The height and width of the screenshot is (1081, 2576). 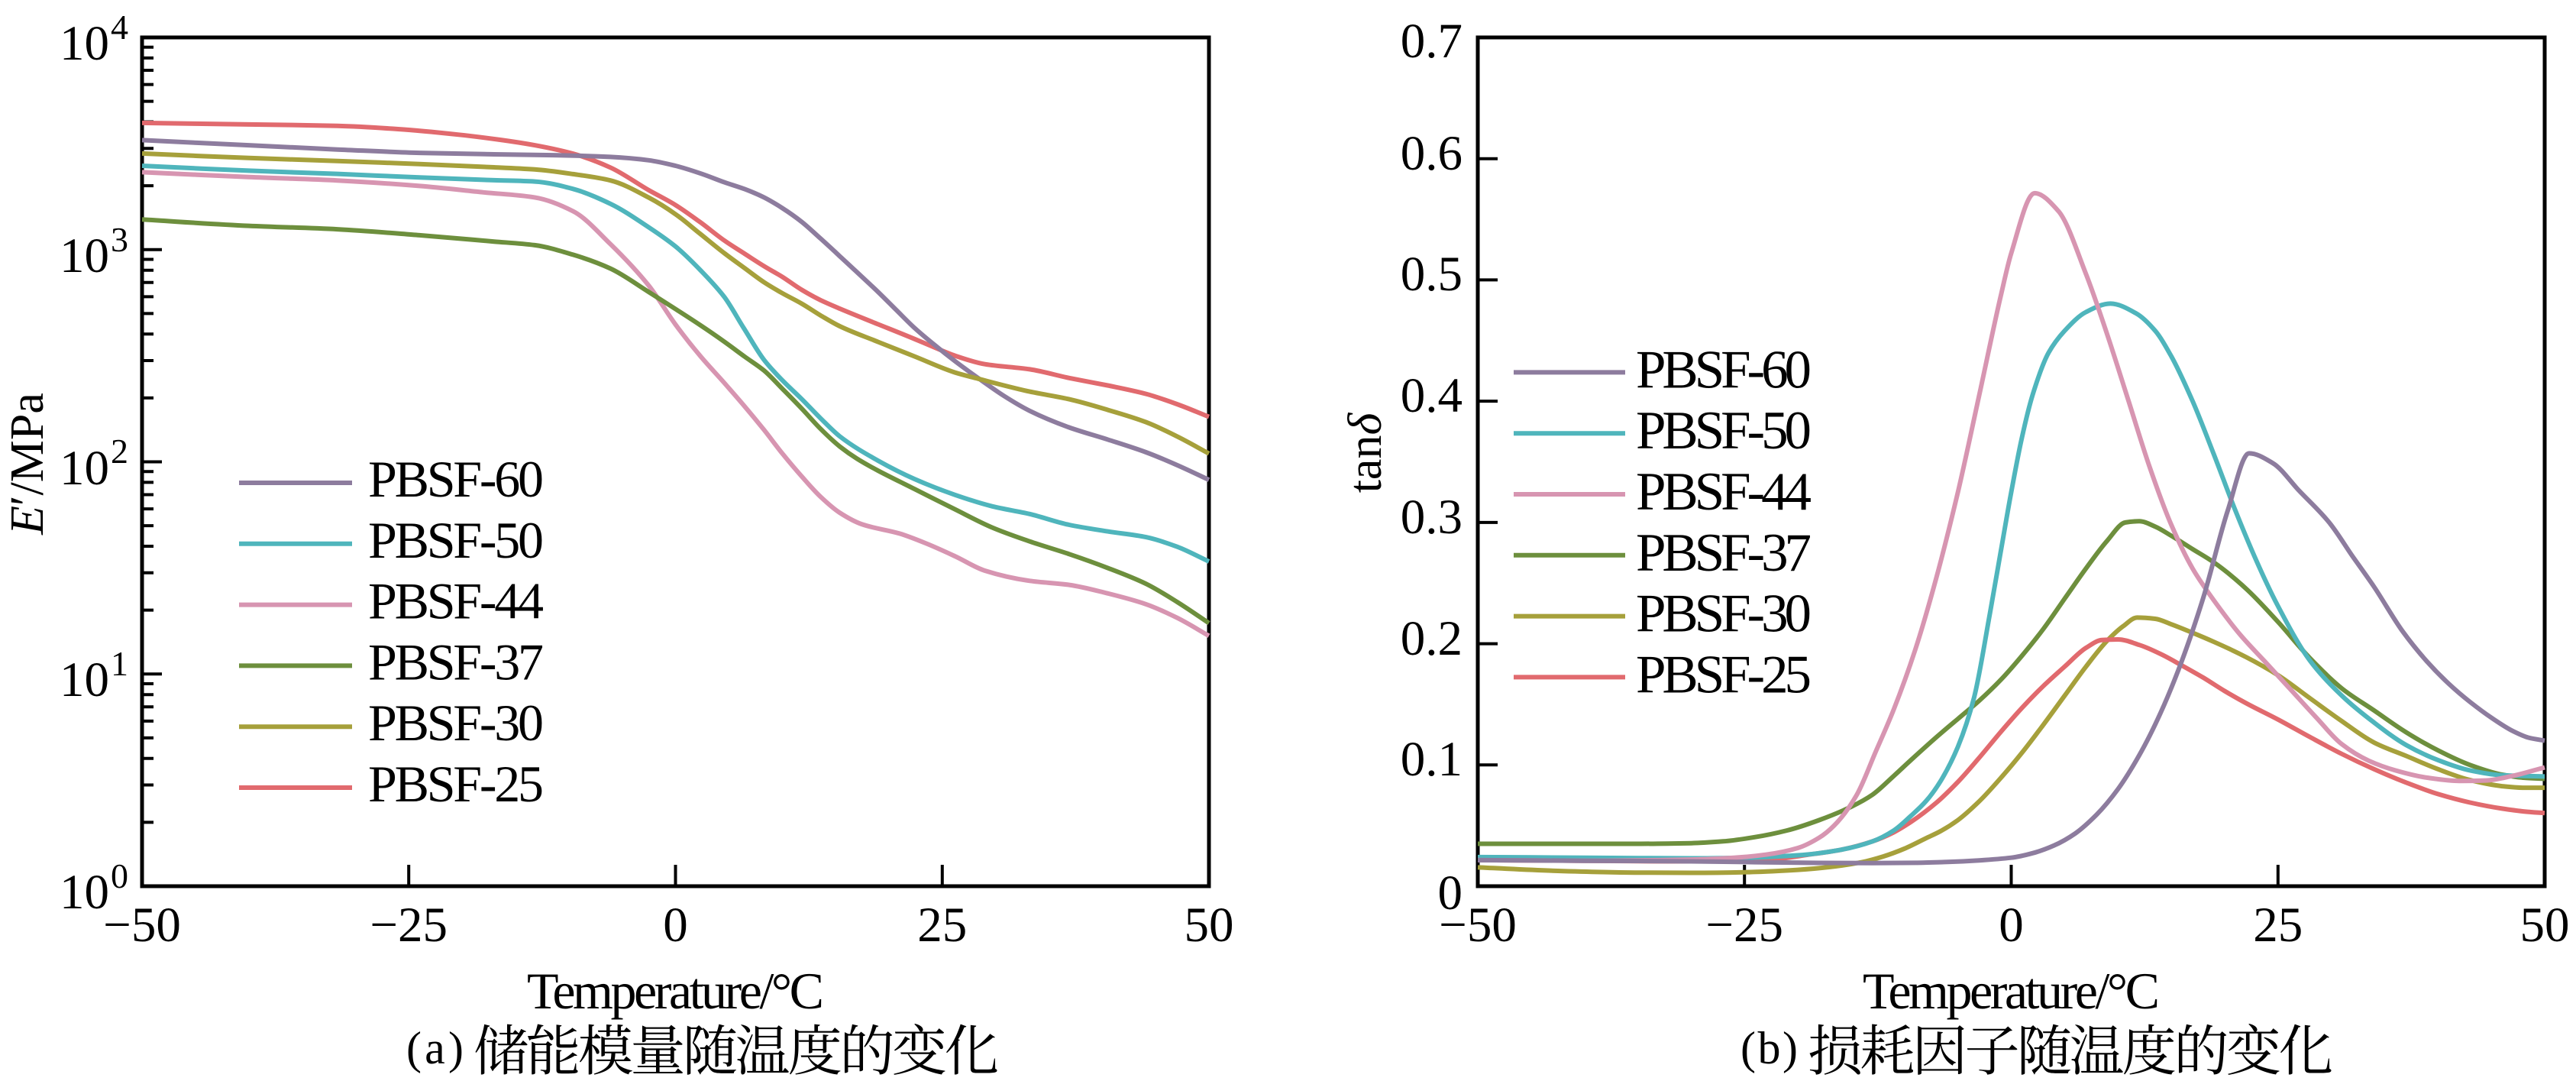 I want to click on svg-text: 4, so click(x=119, y=27).